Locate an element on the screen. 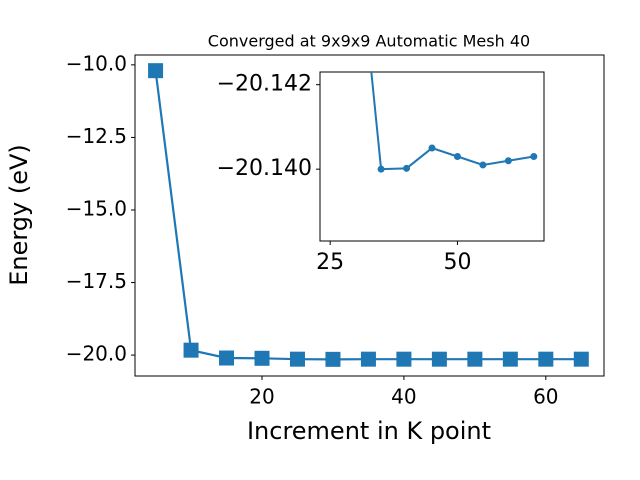  y-axis-label: Energy (eV) is located at coordinates (19, 215).